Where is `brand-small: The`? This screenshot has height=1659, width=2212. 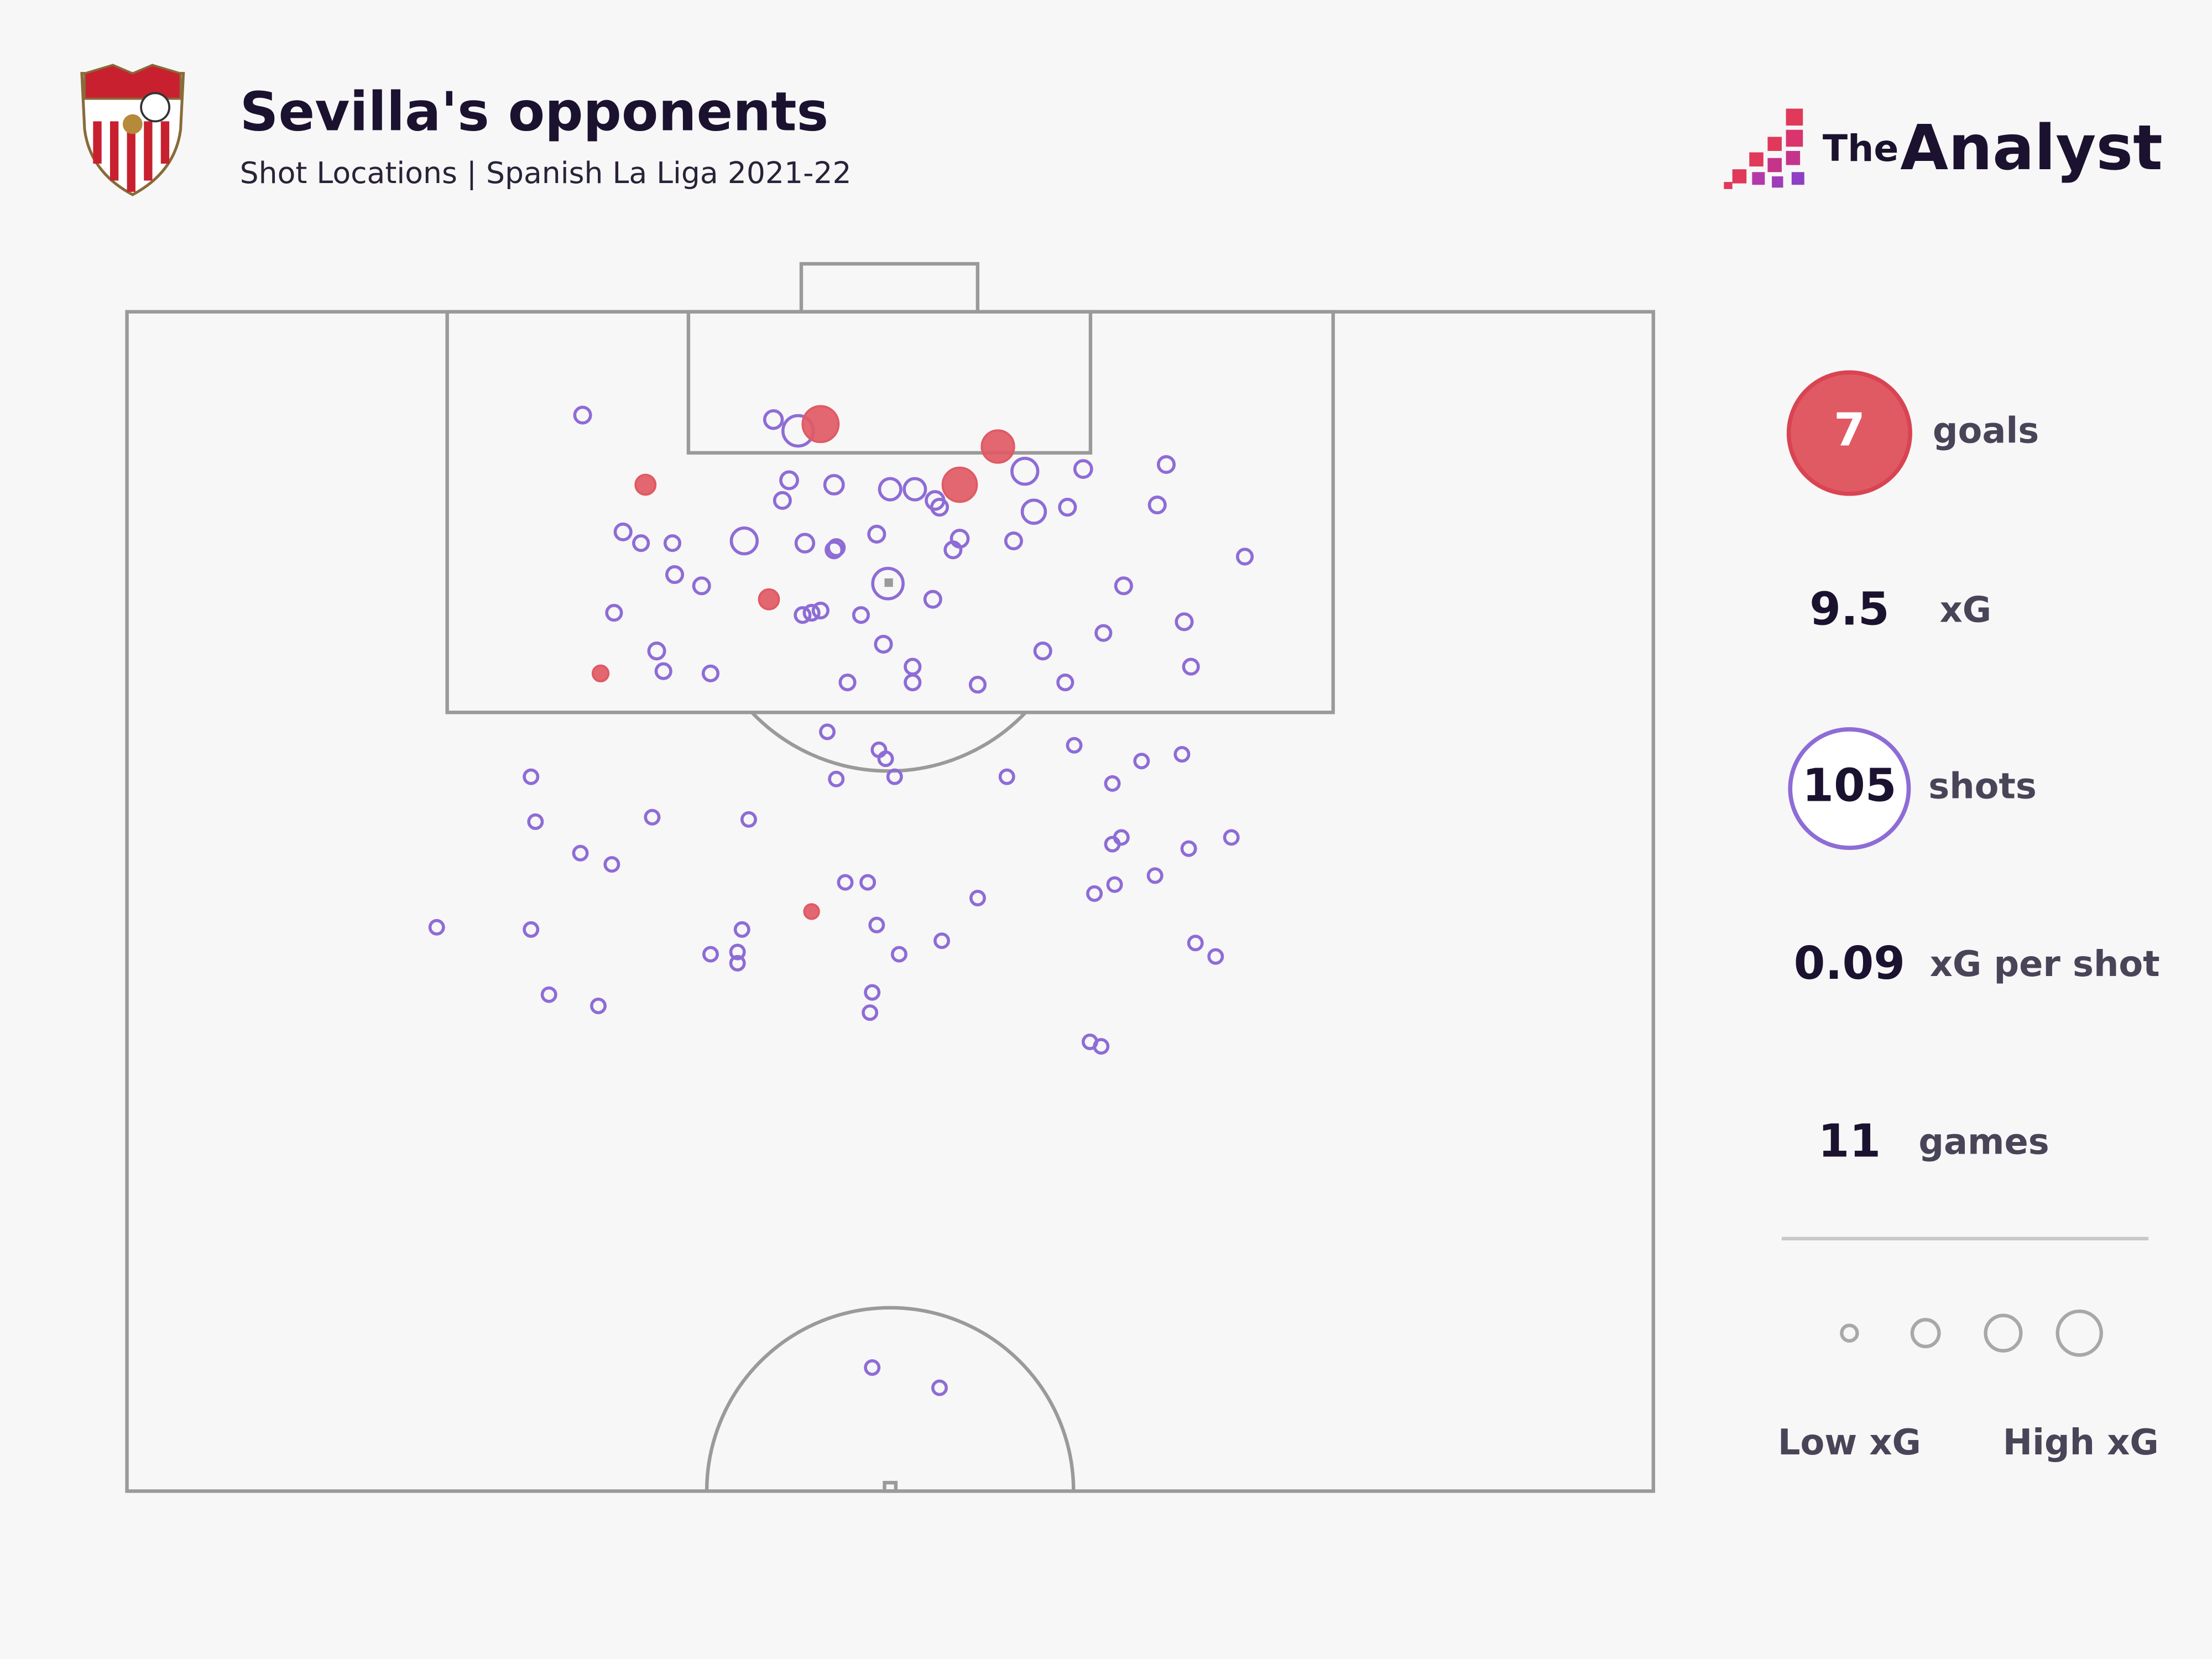 brand-small: The is located at coordinates (1861, 148).